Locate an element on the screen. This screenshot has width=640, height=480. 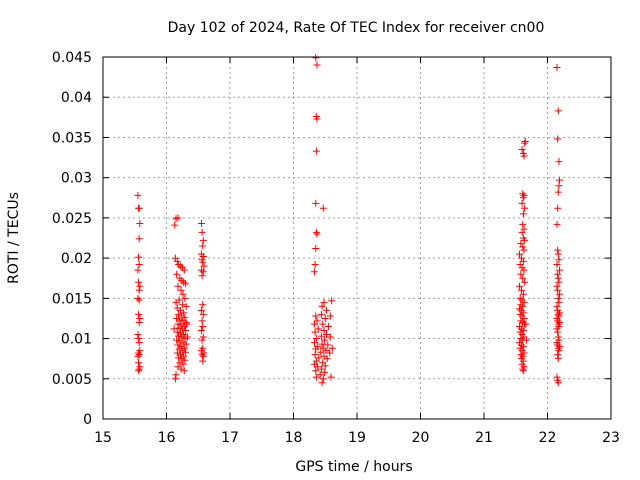
y-tick-label: 0.045 is located at coordinates (72, 58).